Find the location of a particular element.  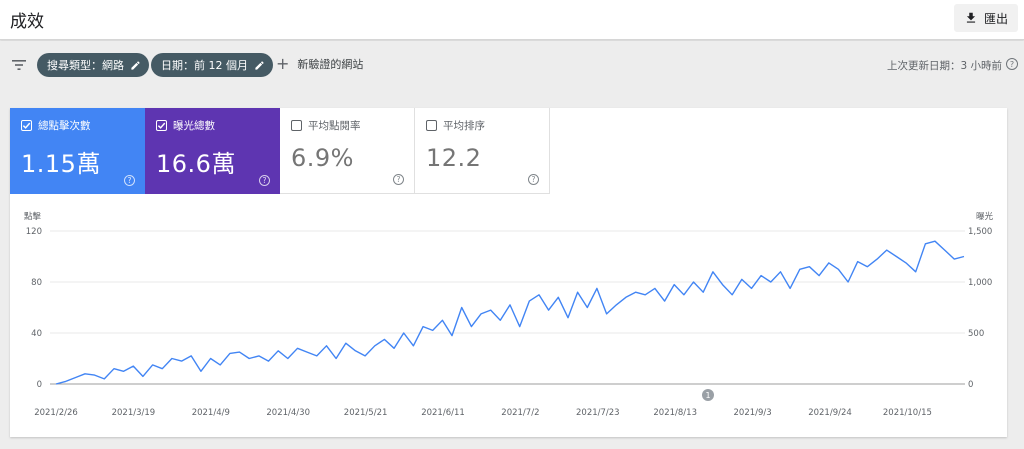

left-tick-label: 80 is located at coordinates (36, 283).